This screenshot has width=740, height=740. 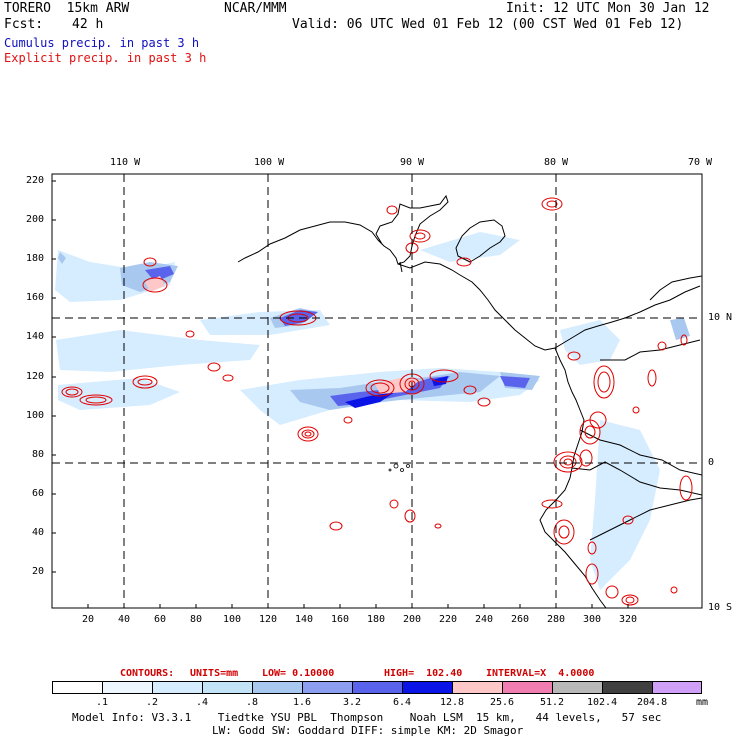 I want to click on y-tick: 80, so click(x=38, y=454).